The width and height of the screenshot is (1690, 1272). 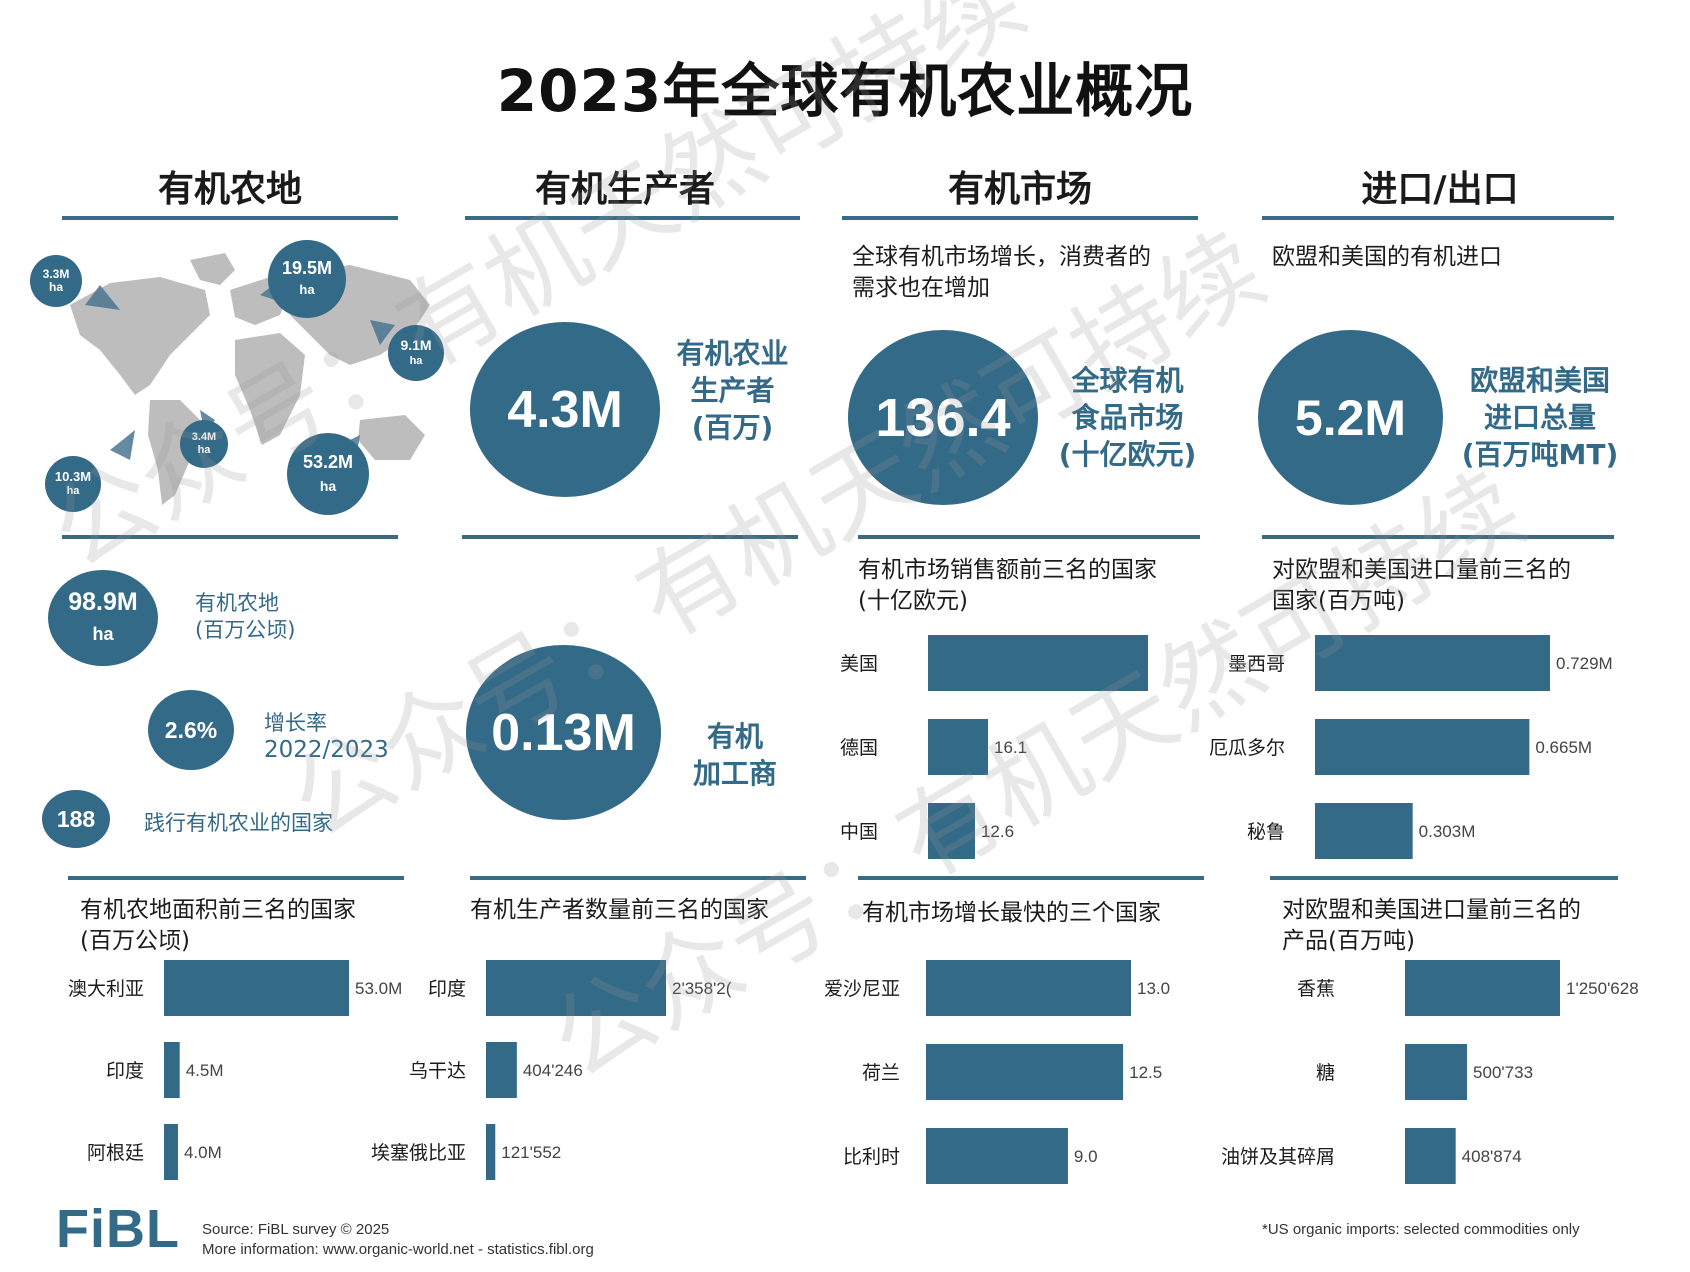 I want to click on stat-label: 全球有机 食品市场 (十亿欧元), so click(x=1127, y=417).